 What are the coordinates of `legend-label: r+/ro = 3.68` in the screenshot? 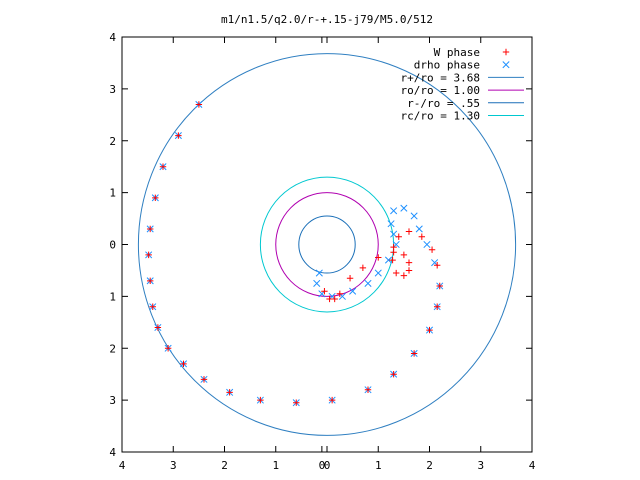 It's located at (440, 77).